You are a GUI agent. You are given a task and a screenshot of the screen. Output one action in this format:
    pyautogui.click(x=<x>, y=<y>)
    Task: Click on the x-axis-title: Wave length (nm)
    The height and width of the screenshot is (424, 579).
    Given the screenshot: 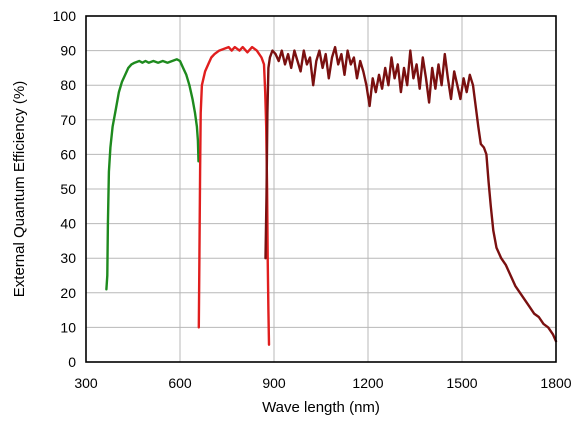 What is the action you would take?
    pyautogui.click(x=321, y=407)
    